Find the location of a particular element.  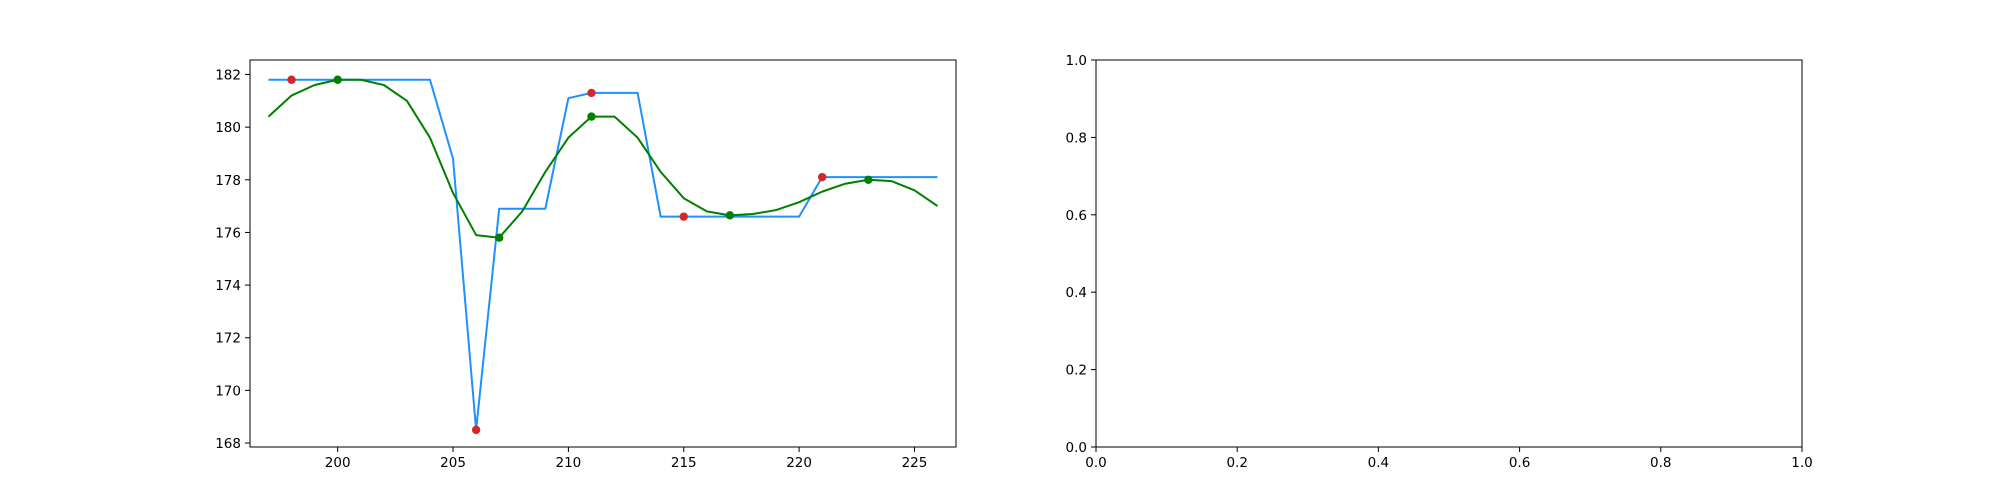

y-tick-label: 172 is located at coordinates (228, 339).